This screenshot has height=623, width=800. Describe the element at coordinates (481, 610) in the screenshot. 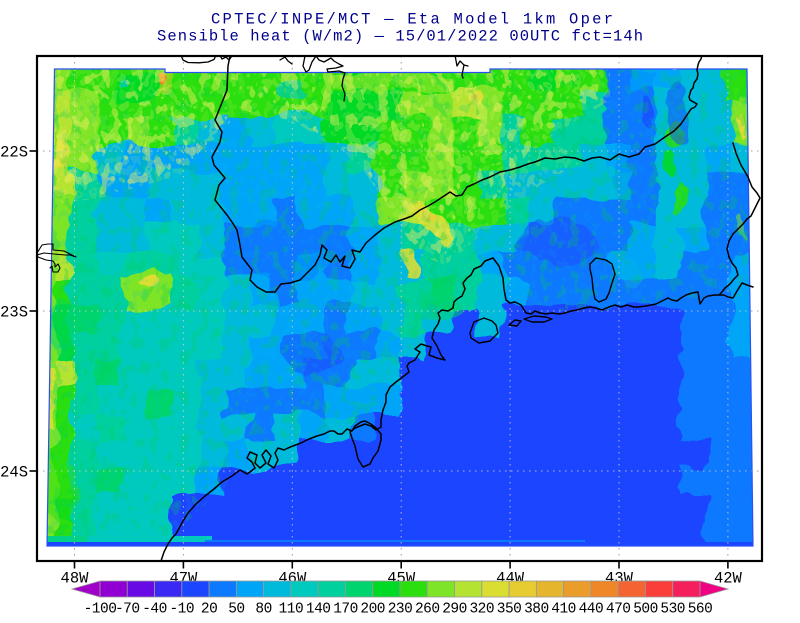

I see `svg-text: 320` at that location.